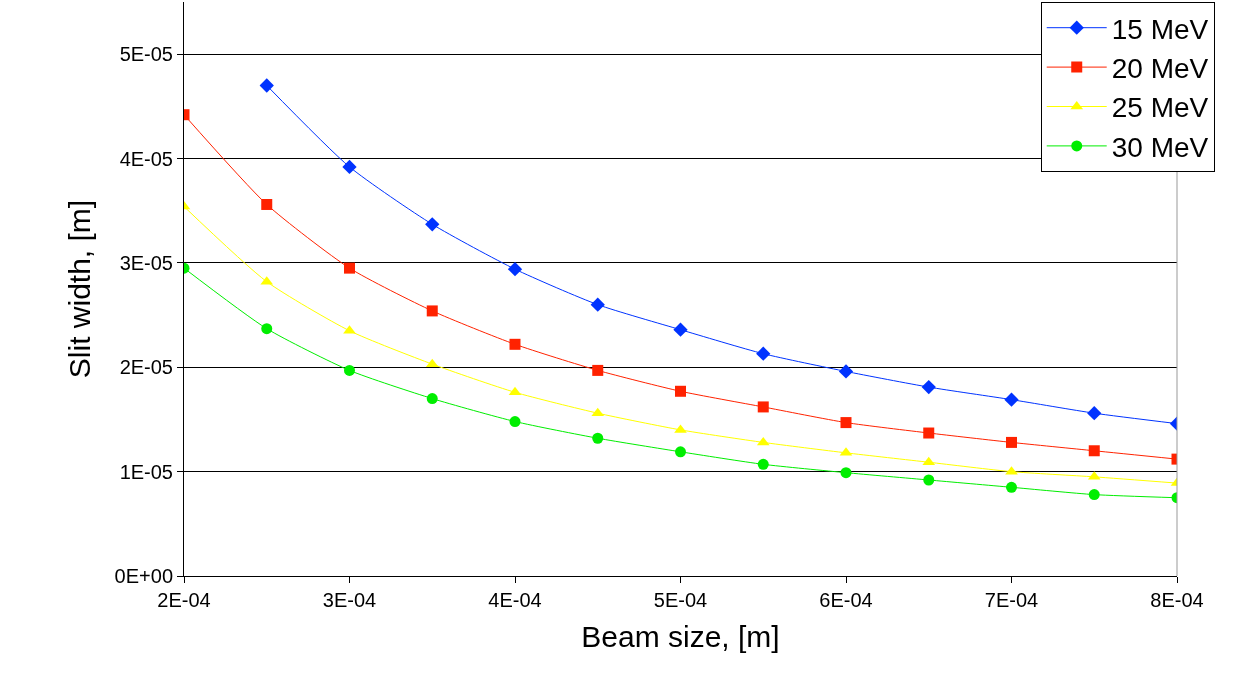  Describe the element at coordinates (846, 600) in the screenshot. I see `x-tick-label: 6E-04` at that location.